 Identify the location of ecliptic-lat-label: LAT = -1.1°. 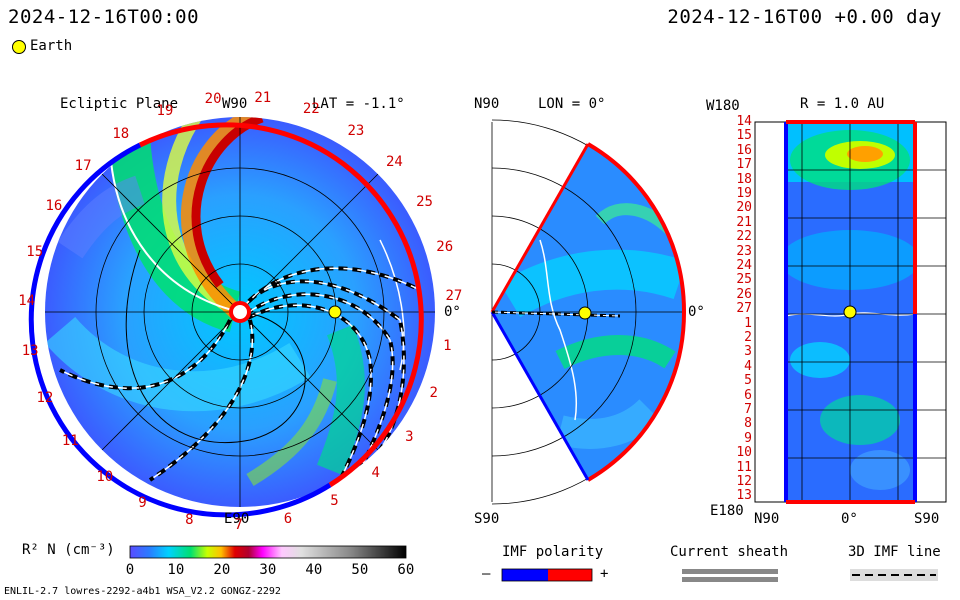
(358, 104).